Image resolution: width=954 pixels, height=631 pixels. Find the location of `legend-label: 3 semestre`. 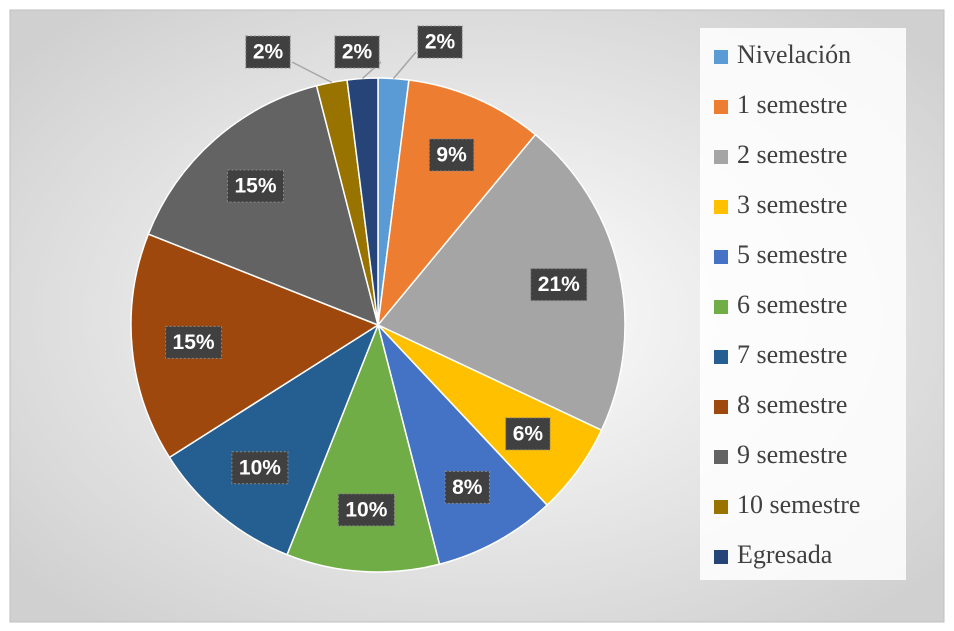

legend-label: 3 semestre is located at coordinates (792, 204).